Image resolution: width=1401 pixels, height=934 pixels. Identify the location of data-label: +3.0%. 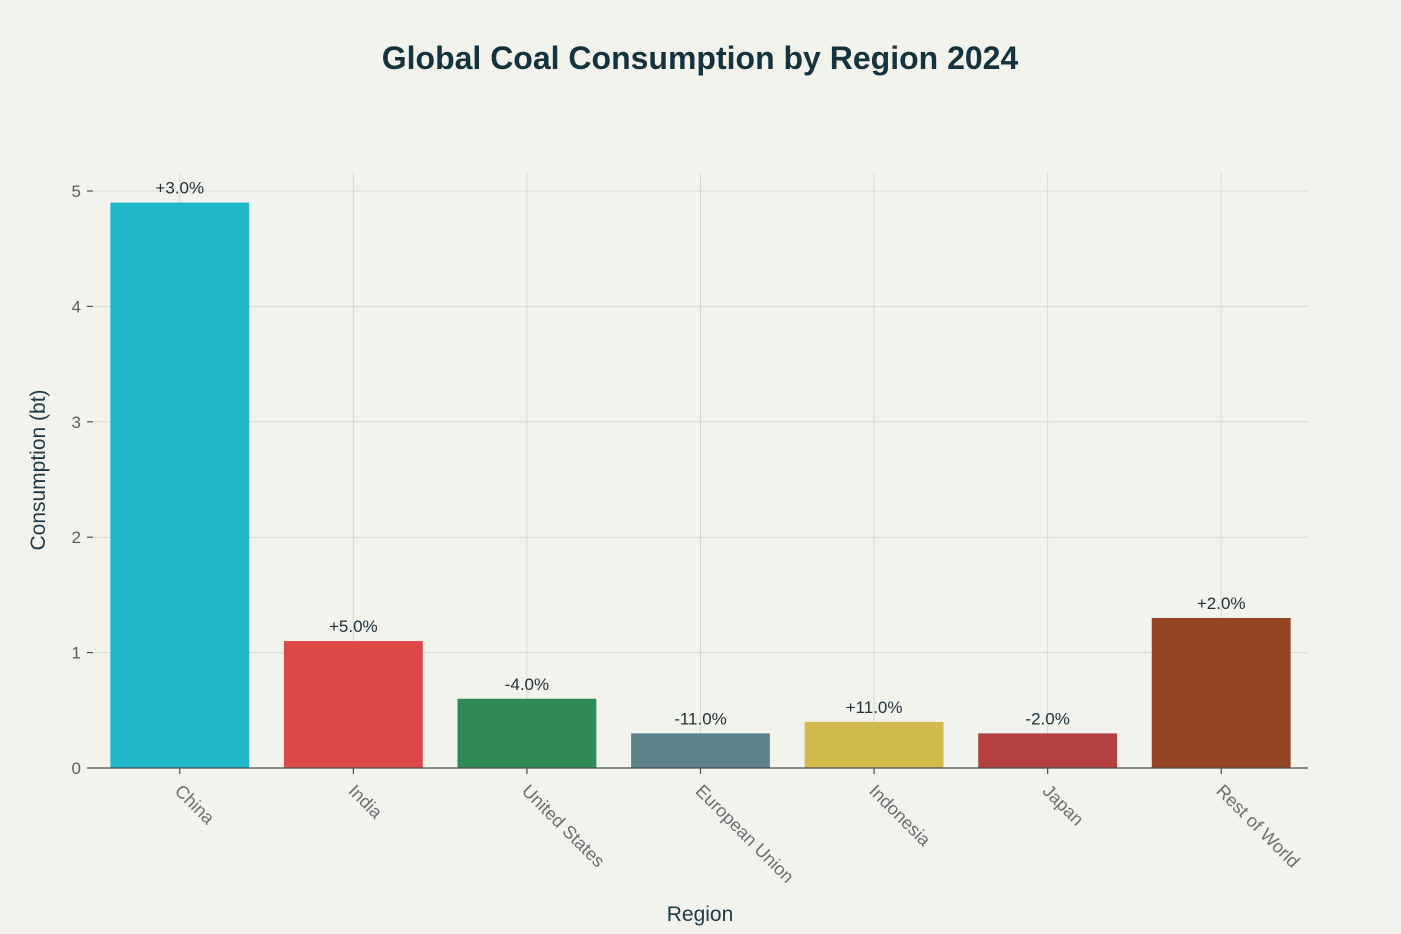
(179, 188).